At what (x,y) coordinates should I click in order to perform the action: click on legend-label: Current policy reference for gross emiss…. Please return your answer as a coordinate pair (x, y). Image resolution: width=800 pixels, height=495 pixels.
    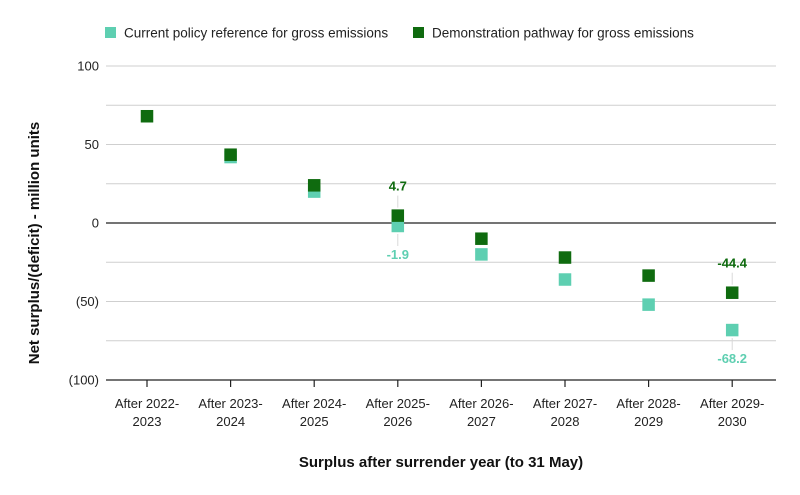
    Looking at the image, I should click on (256, 33).